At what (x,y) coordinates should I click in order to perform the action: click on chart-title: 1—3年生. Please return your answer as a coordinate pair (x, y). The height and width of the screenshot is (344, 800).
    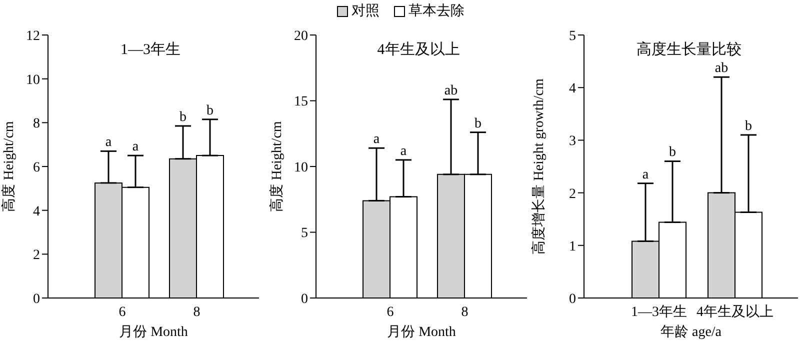
    Looking at the image, I should click on (151, 49).